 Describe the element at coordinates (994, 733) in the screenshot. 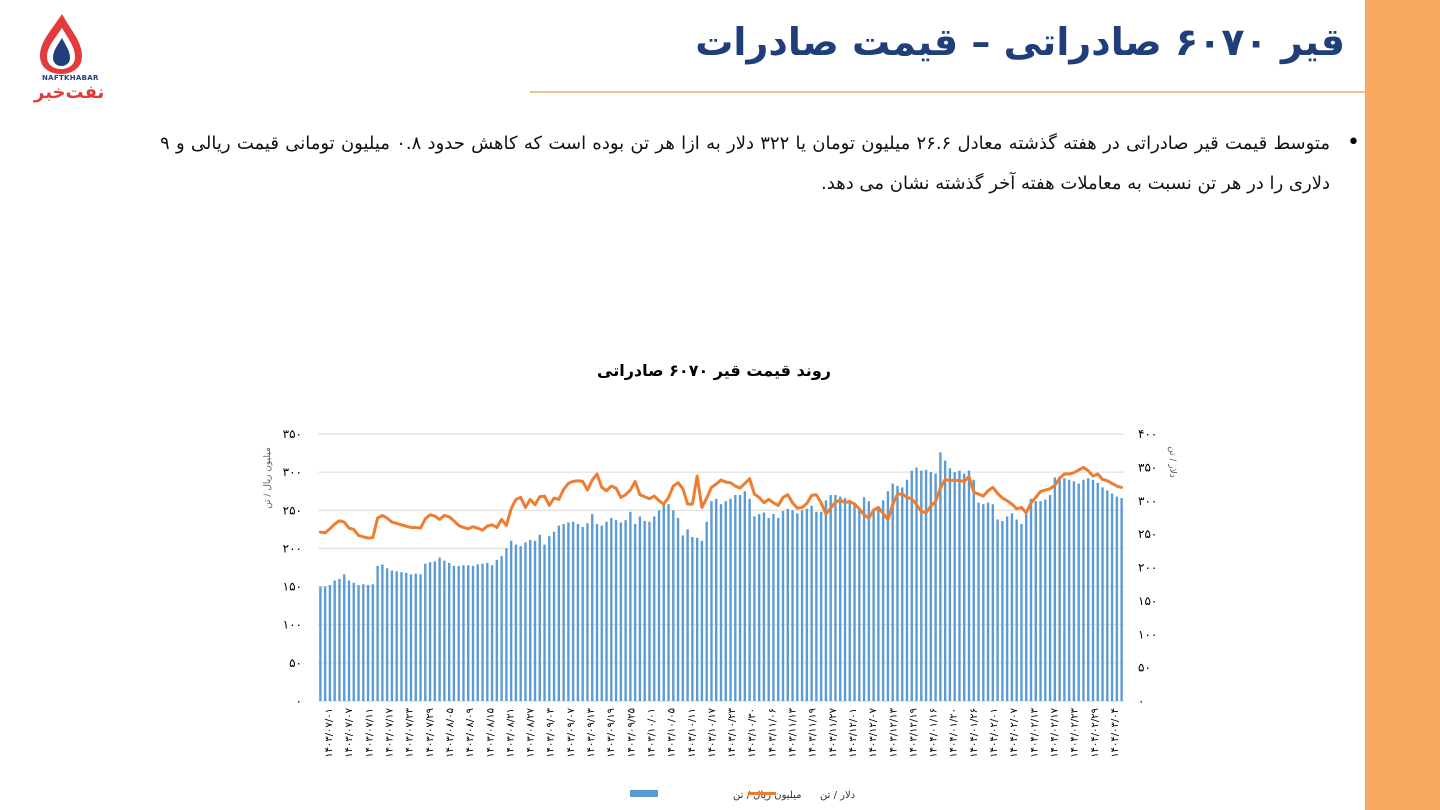

I see `x-tick-label: ۱۴۰۴/۰۲/۰۱` at that location.